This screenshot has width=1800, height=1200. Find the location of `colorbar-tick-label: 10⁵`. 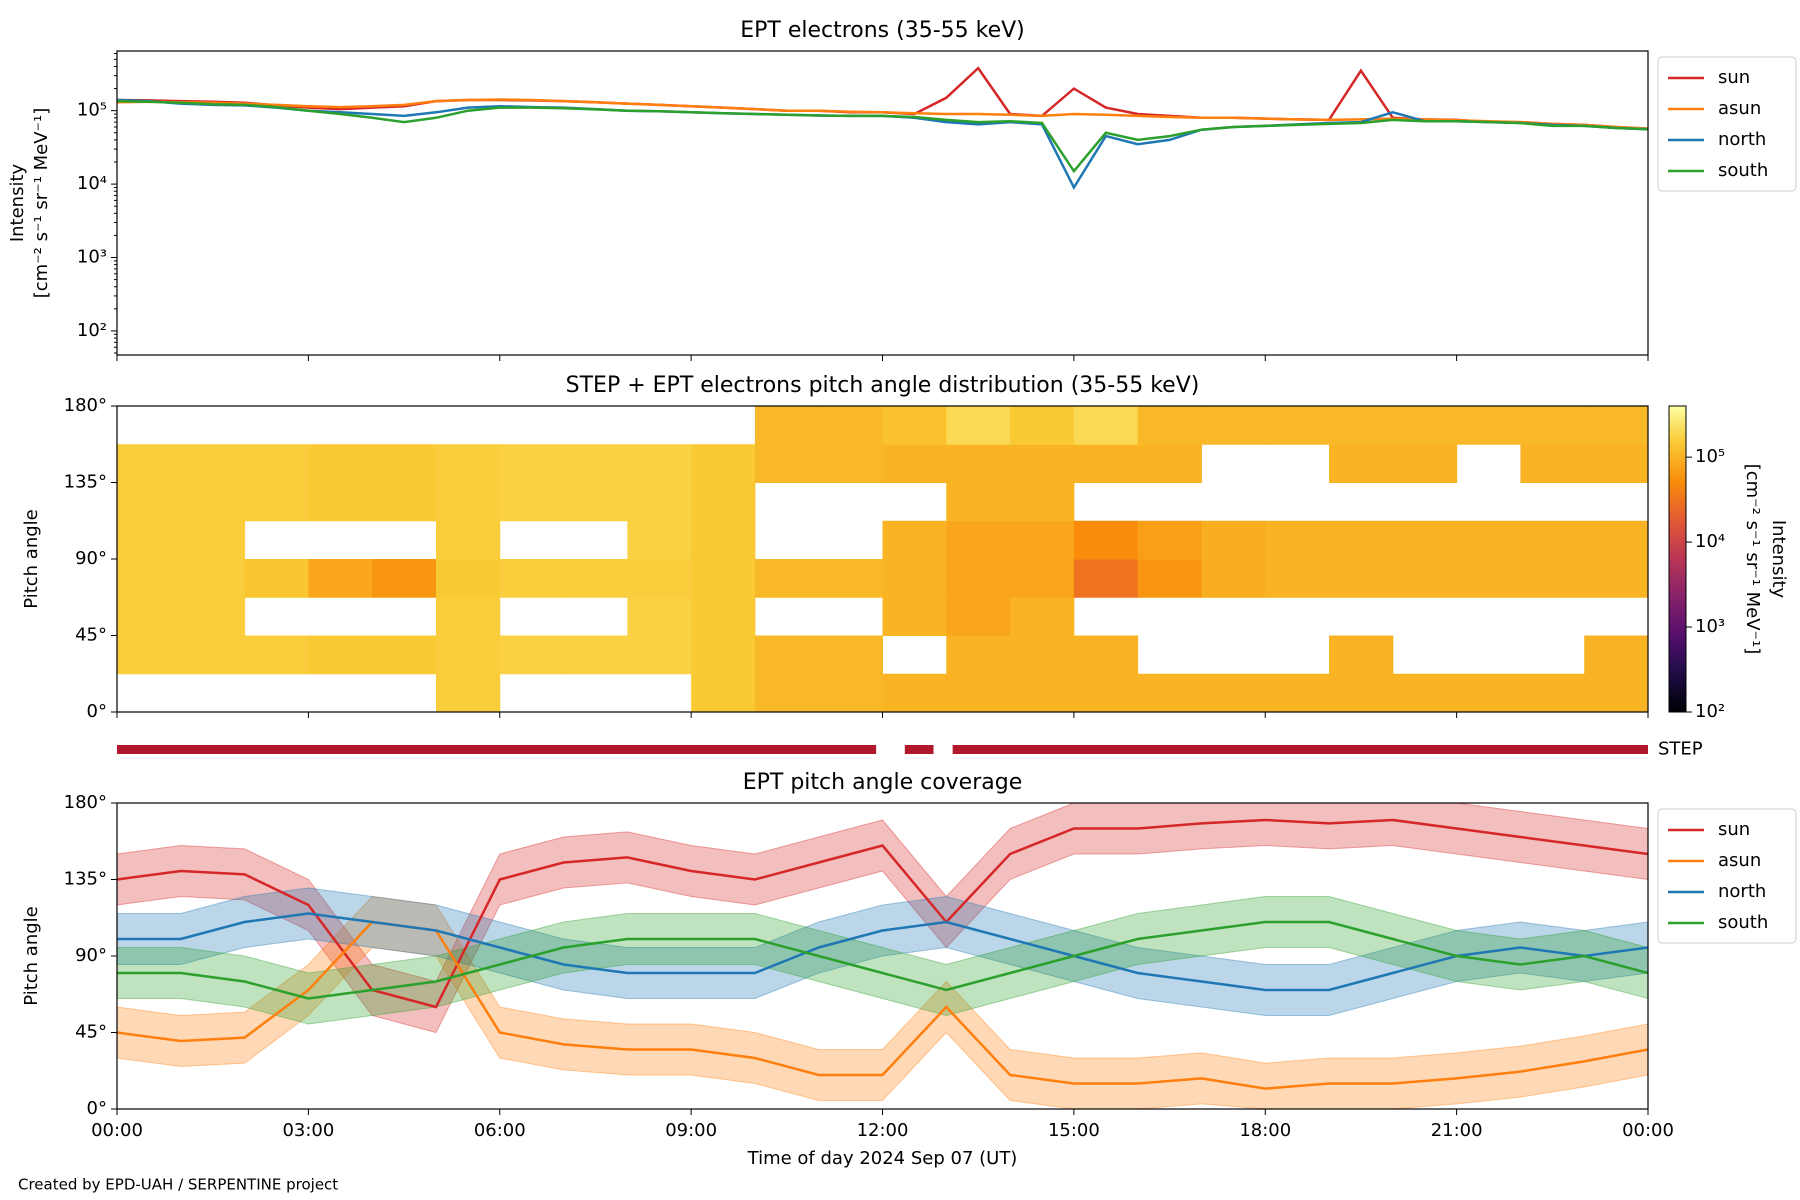

colorbar-tick-label: 10⁵ is located at coordinates (1710, 456).